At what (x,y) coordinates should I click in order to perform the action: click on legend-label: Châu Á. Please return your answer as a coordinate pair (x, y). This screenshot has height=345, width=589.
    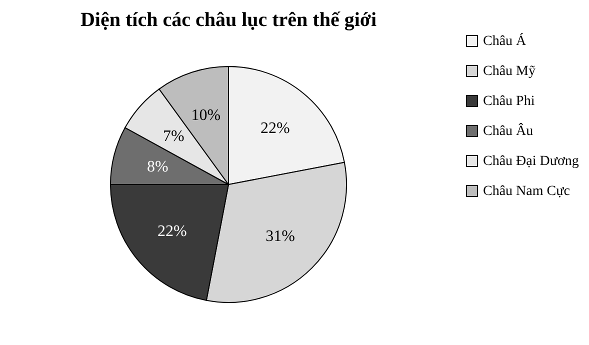
    Looking at the image, I should click on (505, 40).